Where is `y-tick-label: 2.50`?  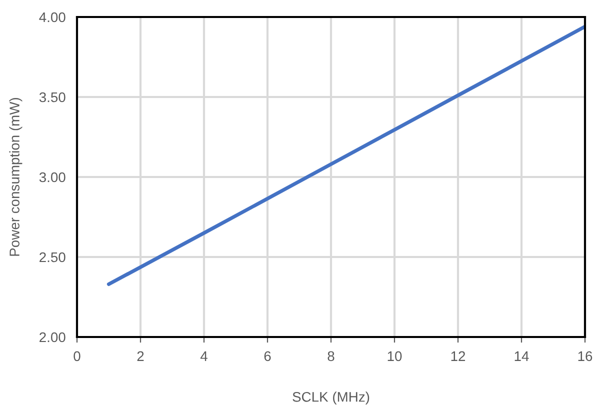 y-tick-label: 2.50 is located at coordinates (53, 257).